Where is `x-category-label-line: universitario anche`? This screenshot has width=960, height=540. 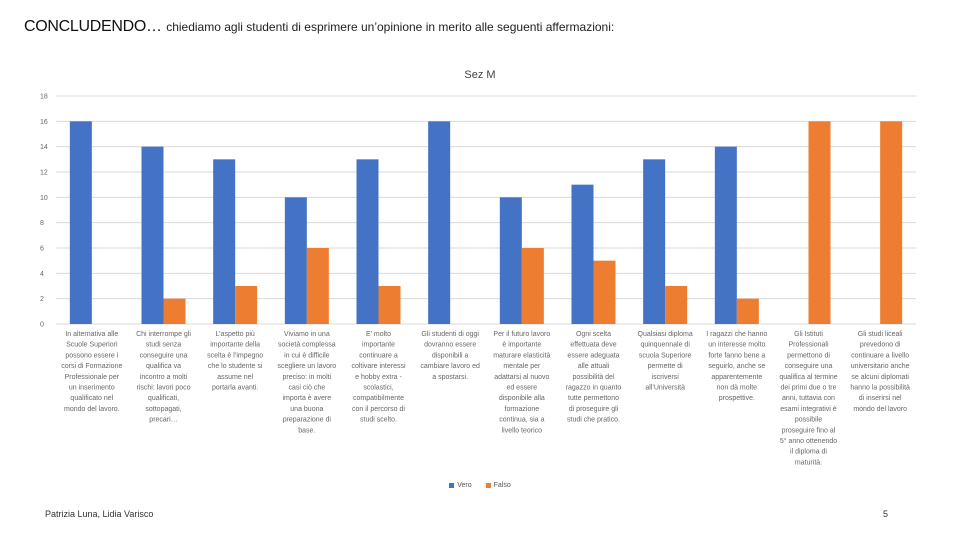 x-category-label-line: universitario anche is located at coordinates (880, 366).